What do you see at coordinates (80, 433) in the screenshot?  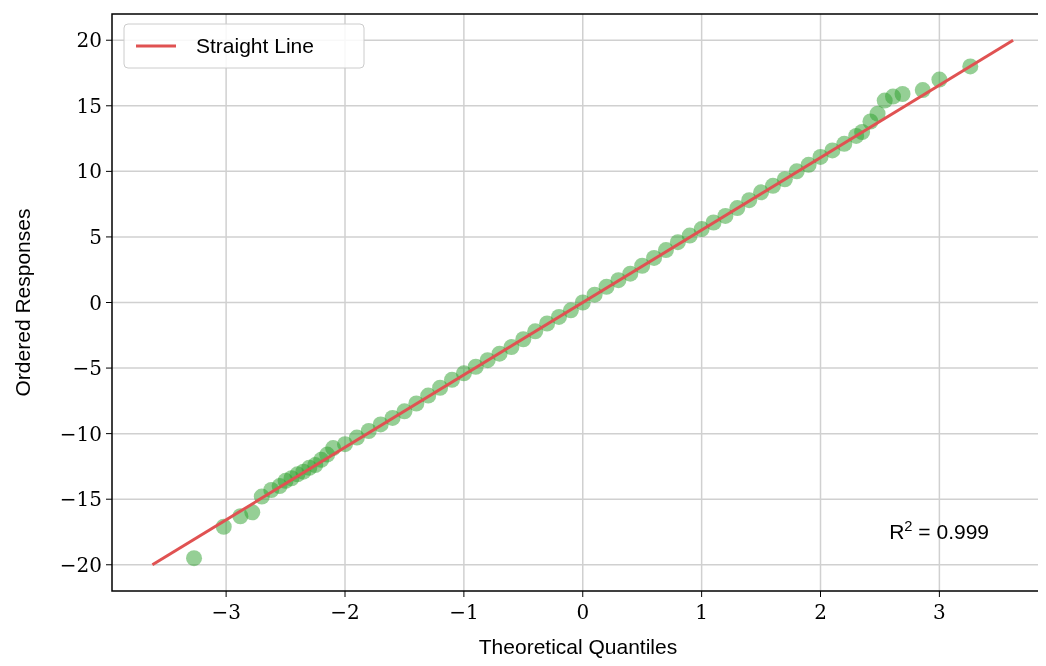 I see `y-tick-label: −10` at bounding box center [80, 433].